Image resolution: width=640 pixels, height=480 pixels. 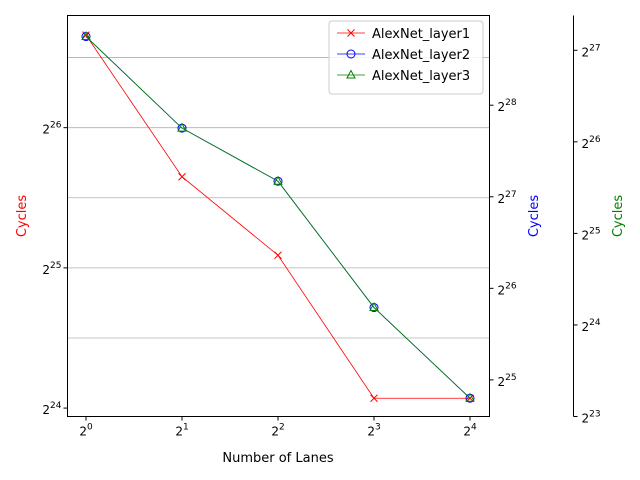 I want to click on y-tick-label-right-1: 225, so click(x=507, y=381).